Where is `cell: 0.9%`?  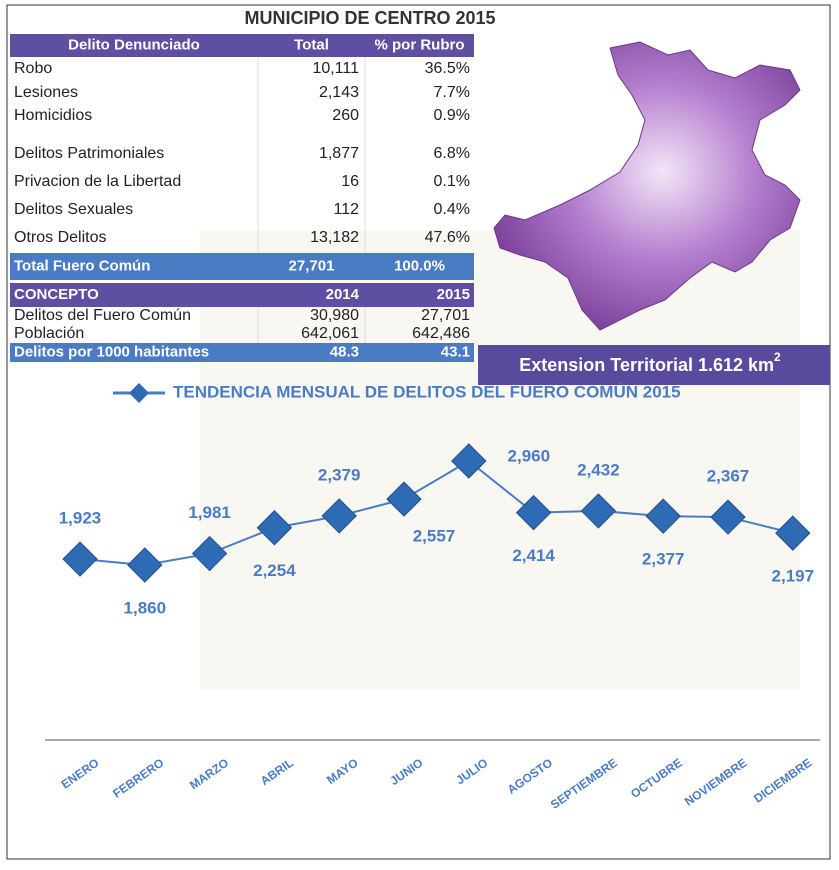
cell: 0.9% is located at coordinates (452, 115).